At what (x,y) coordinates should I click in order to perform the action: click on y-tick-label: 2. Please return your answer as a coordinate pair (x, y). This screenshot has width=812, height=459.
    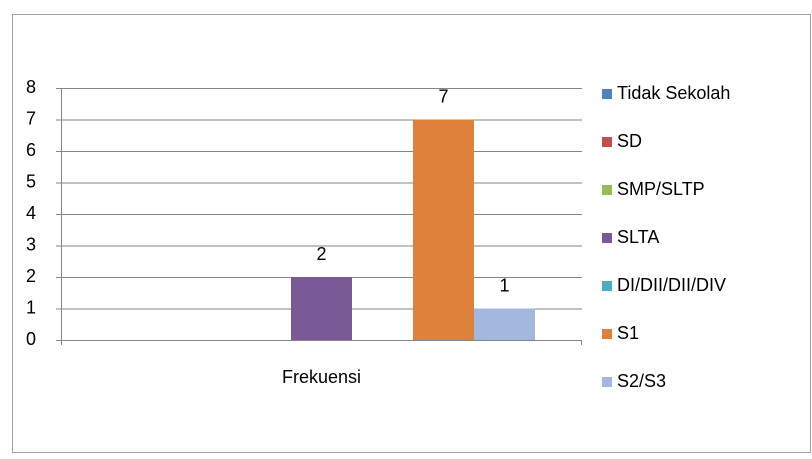
    Looking at the image, I should click on (31, 276).